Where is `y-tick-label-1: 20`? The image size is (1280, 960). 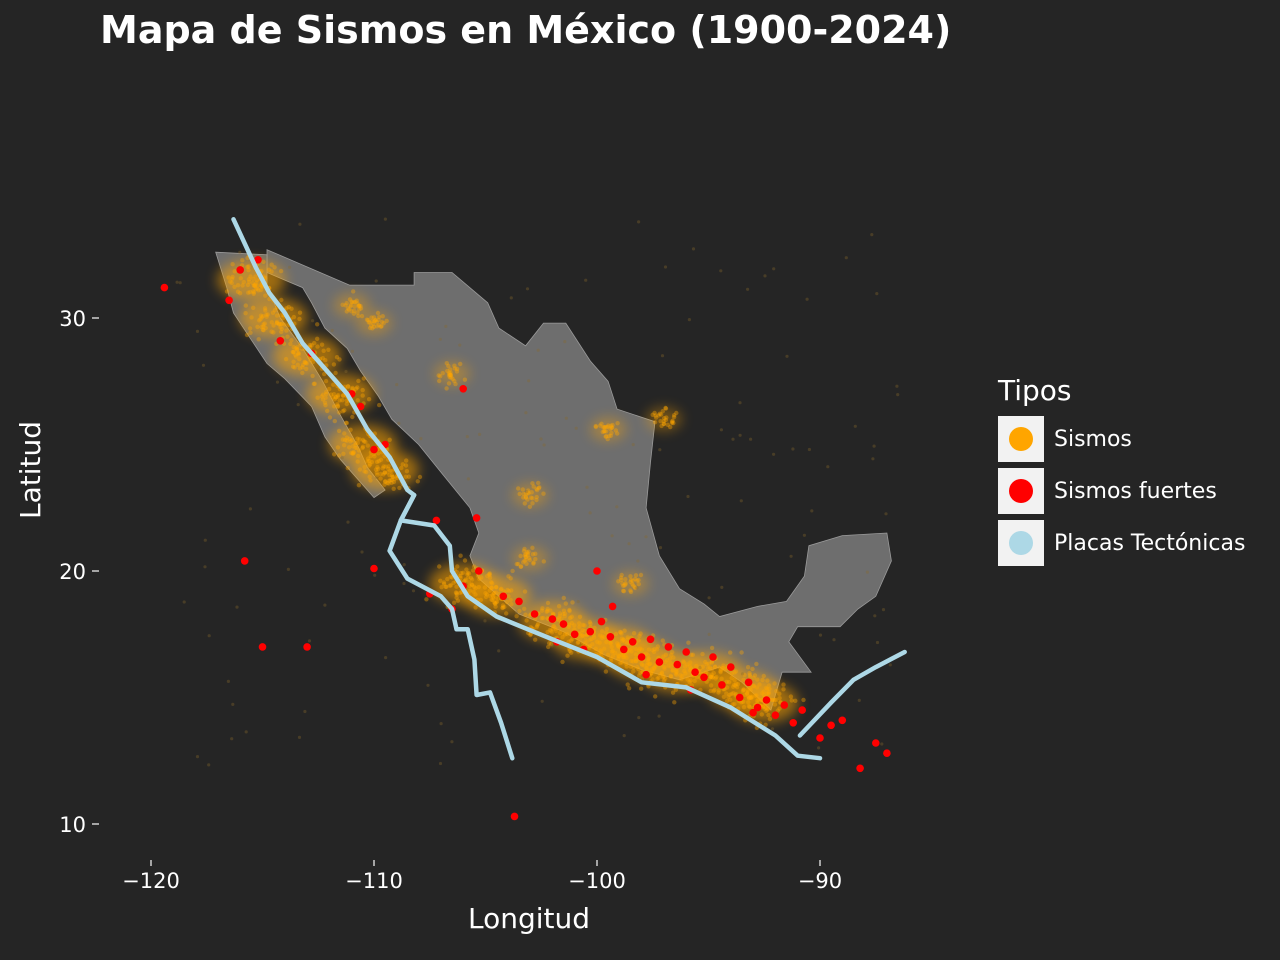
y-tick-label-1: 20 is located at coordinates (72, 572).